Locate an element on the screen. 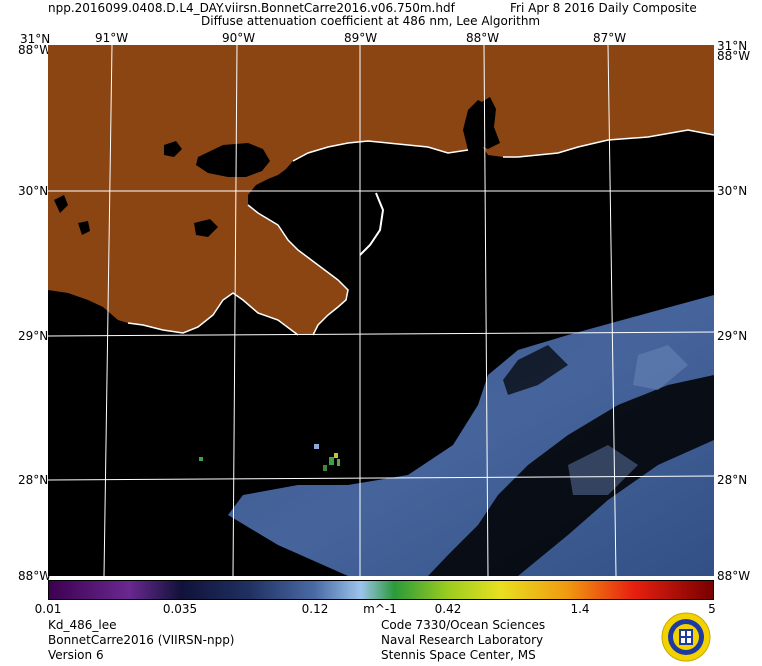 The image size is (762, 666). lat-label-right-30: 30°N is located at coordinates (732, 191).